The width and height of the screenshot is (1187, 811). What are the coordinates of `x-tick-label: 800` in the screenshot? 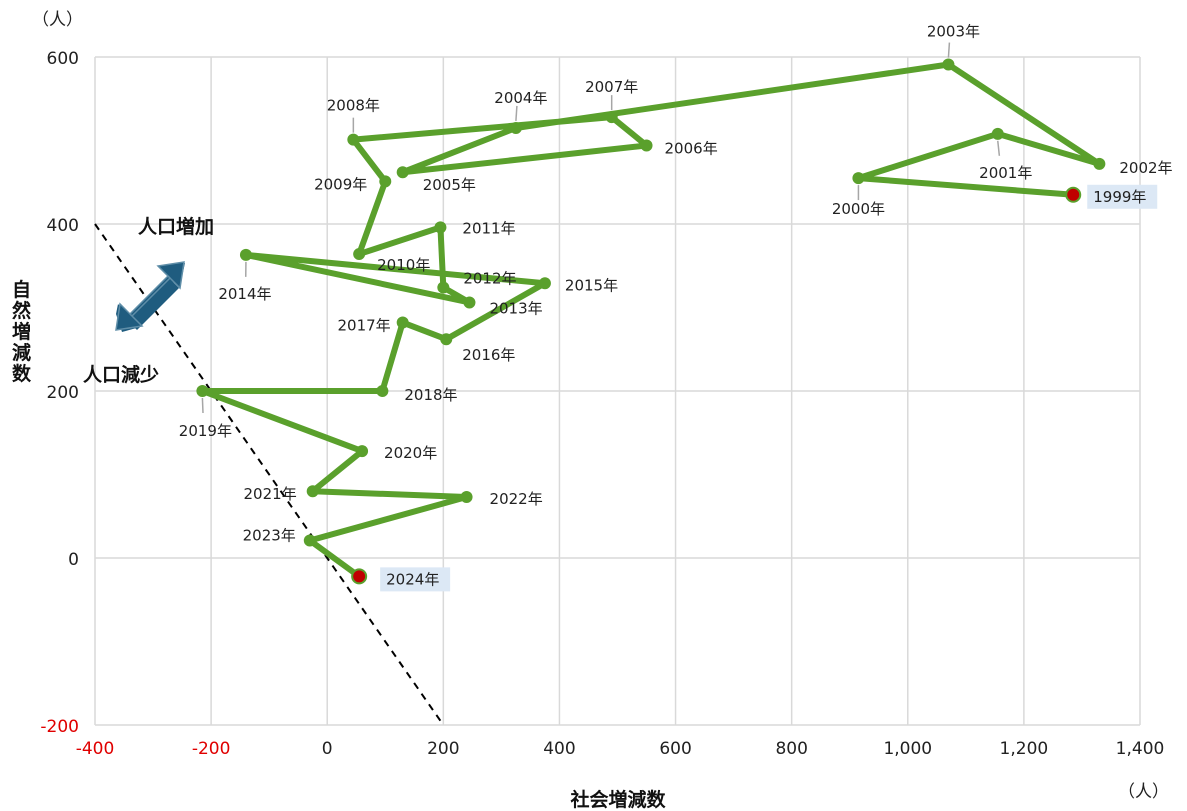 It's located at (791, 749).